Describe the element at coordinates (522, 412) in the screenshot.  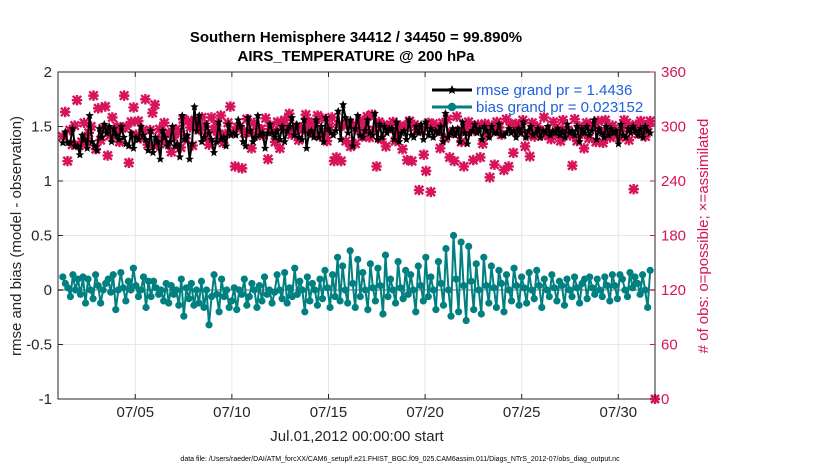
I see `x-tick-label: 07/25` at that location.